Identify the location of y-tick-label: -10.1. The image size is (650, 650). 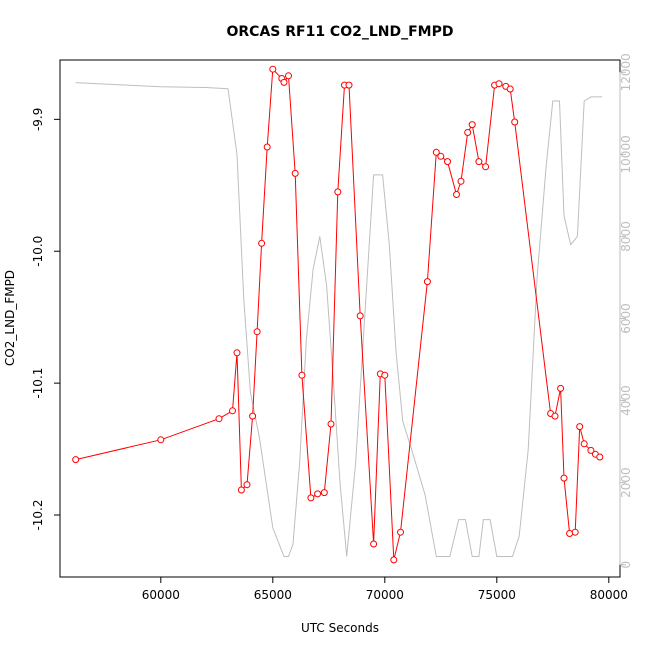
(38, 383).